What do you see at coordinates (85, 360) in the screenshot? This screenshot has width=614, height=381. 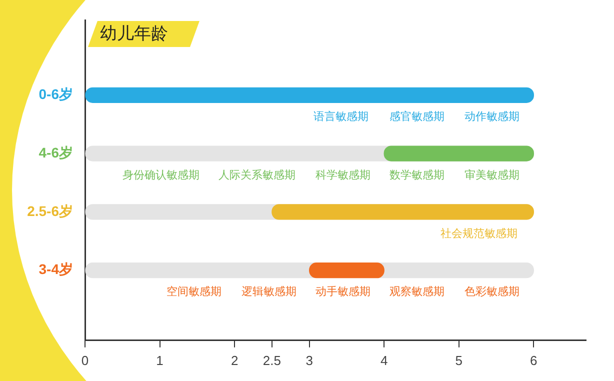 I see `x-tick-label: 0` at bounding box center [85, 360].